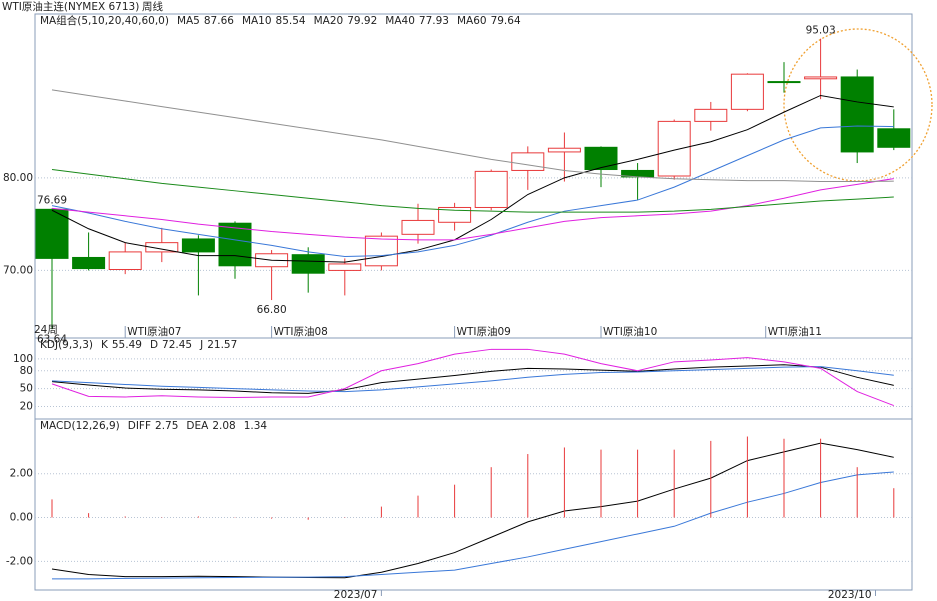  Describe the element at coordinates (18, 270) in the screenshot. I see `y-tick-label: 70.00` at that location.